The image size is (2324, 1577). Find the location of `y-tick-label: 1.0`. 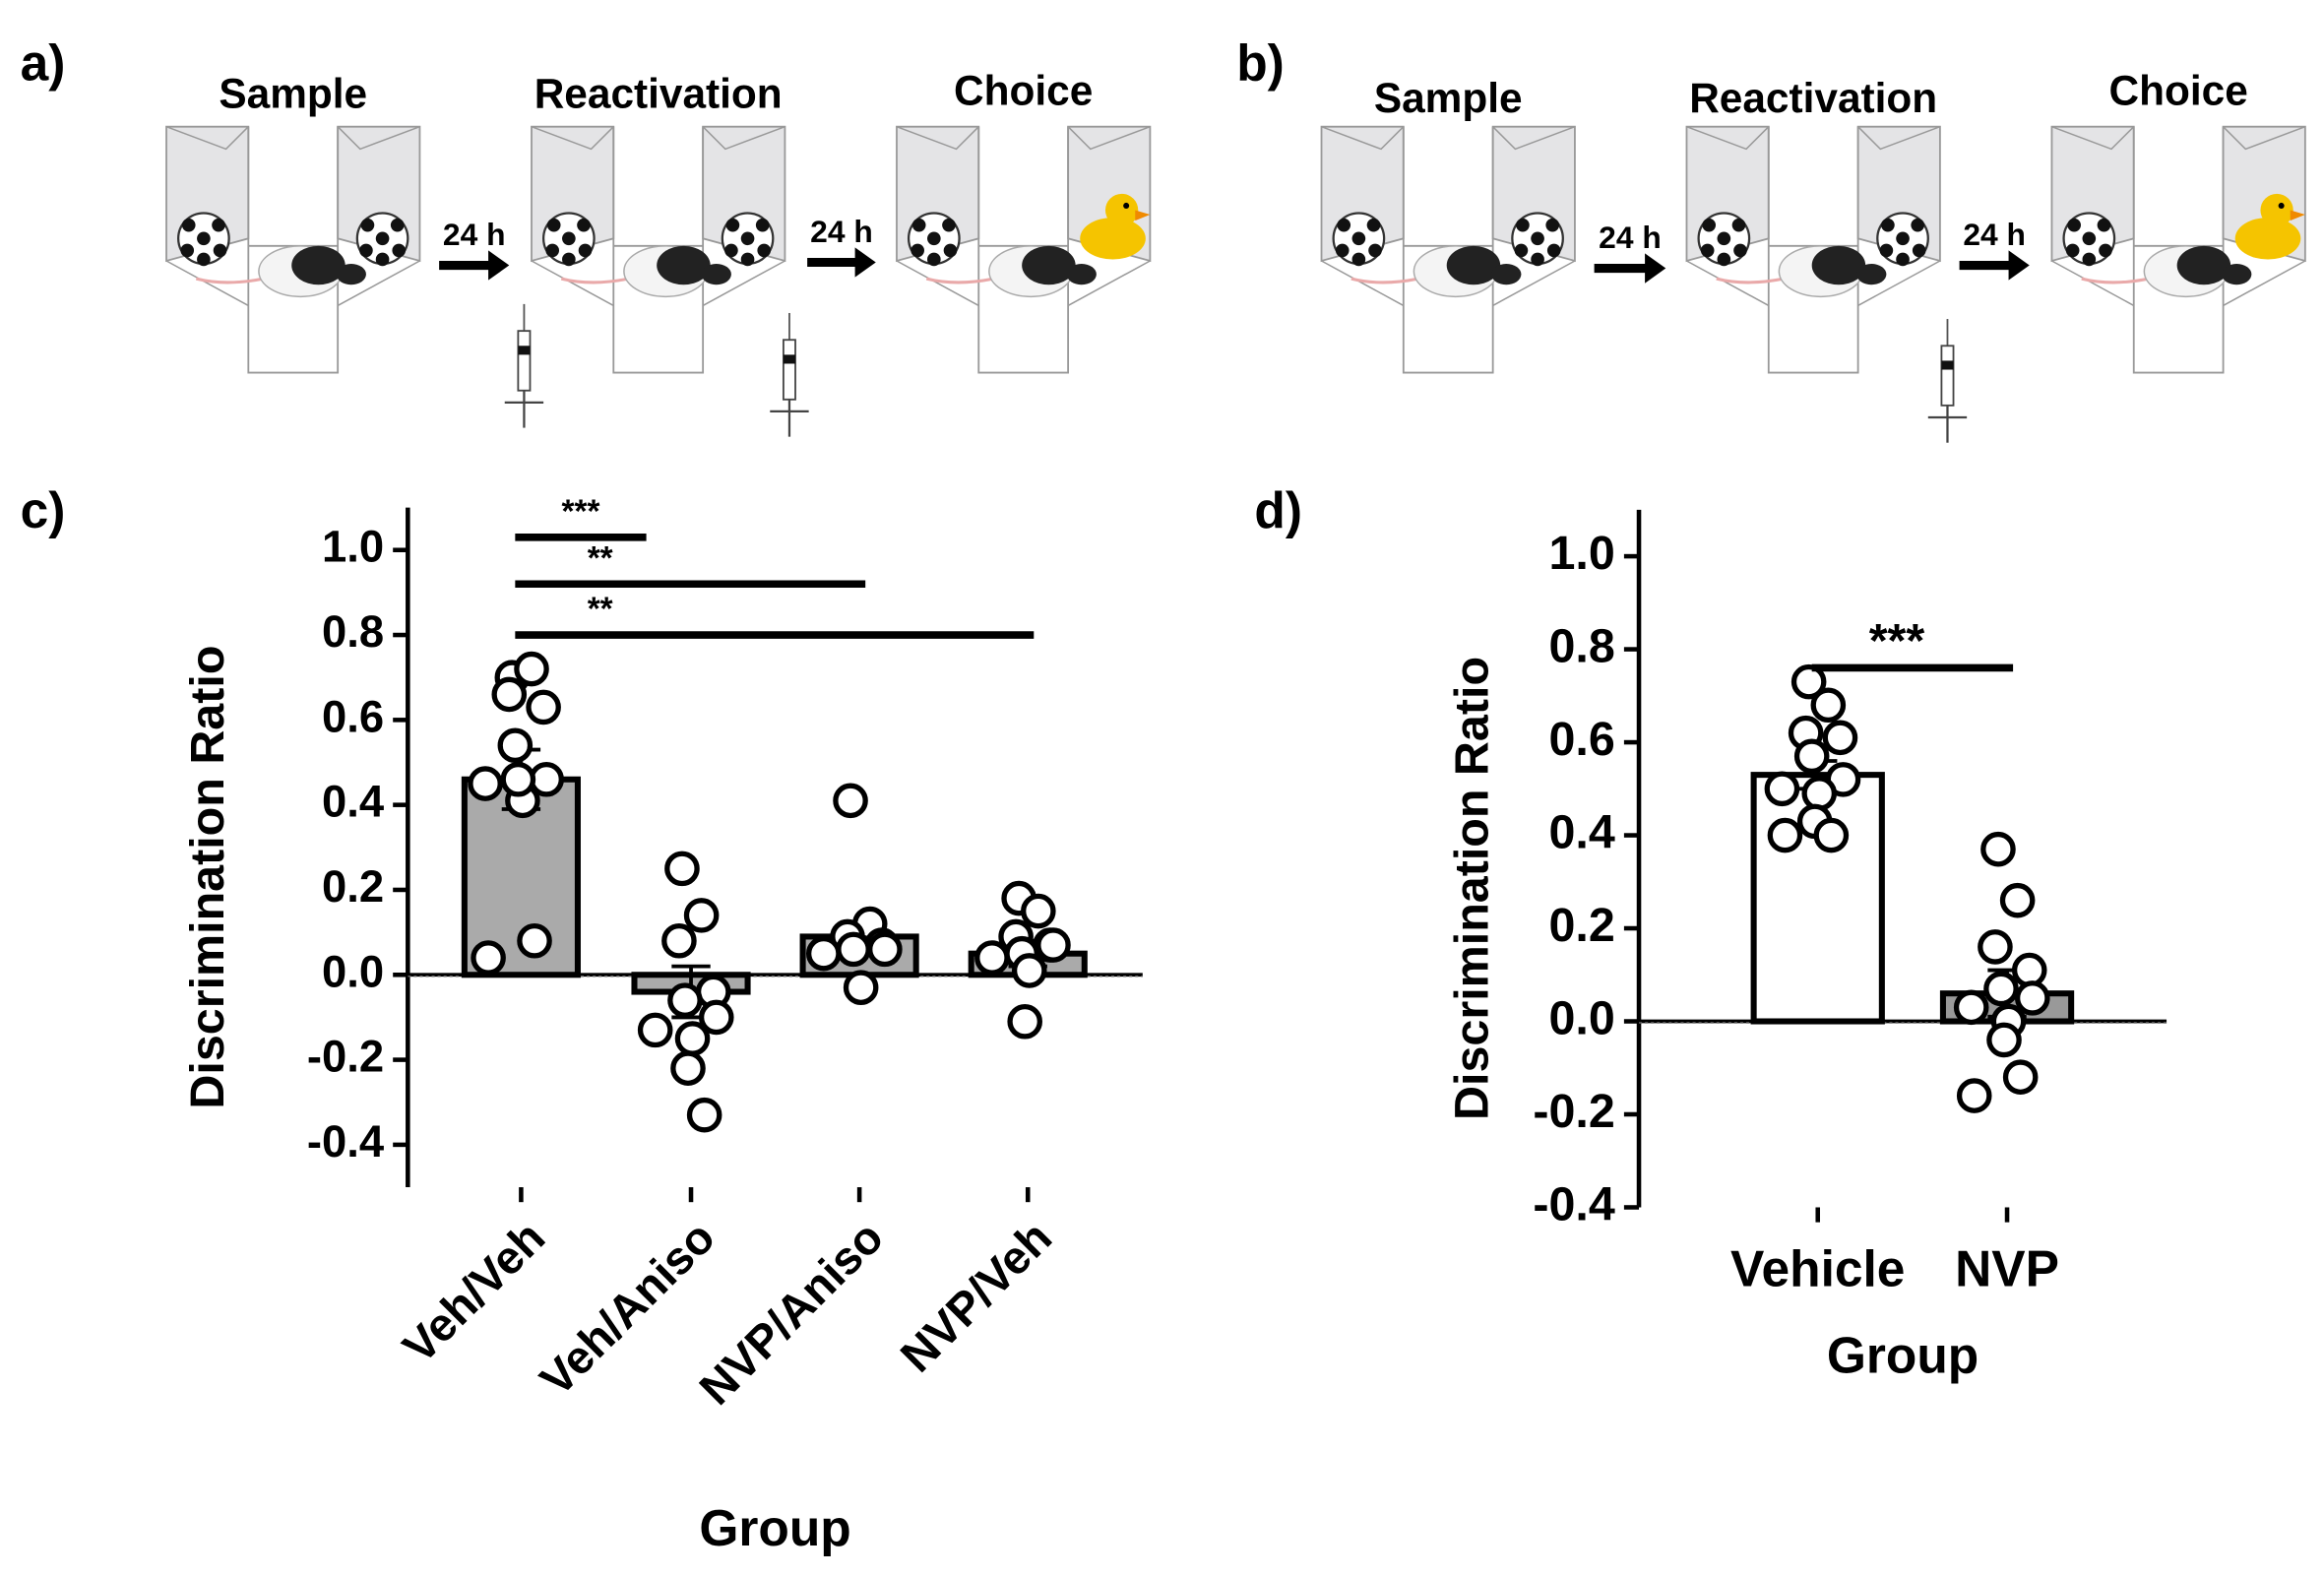

y-tick-label: 1.0 is located at coordinates (1581, 553).